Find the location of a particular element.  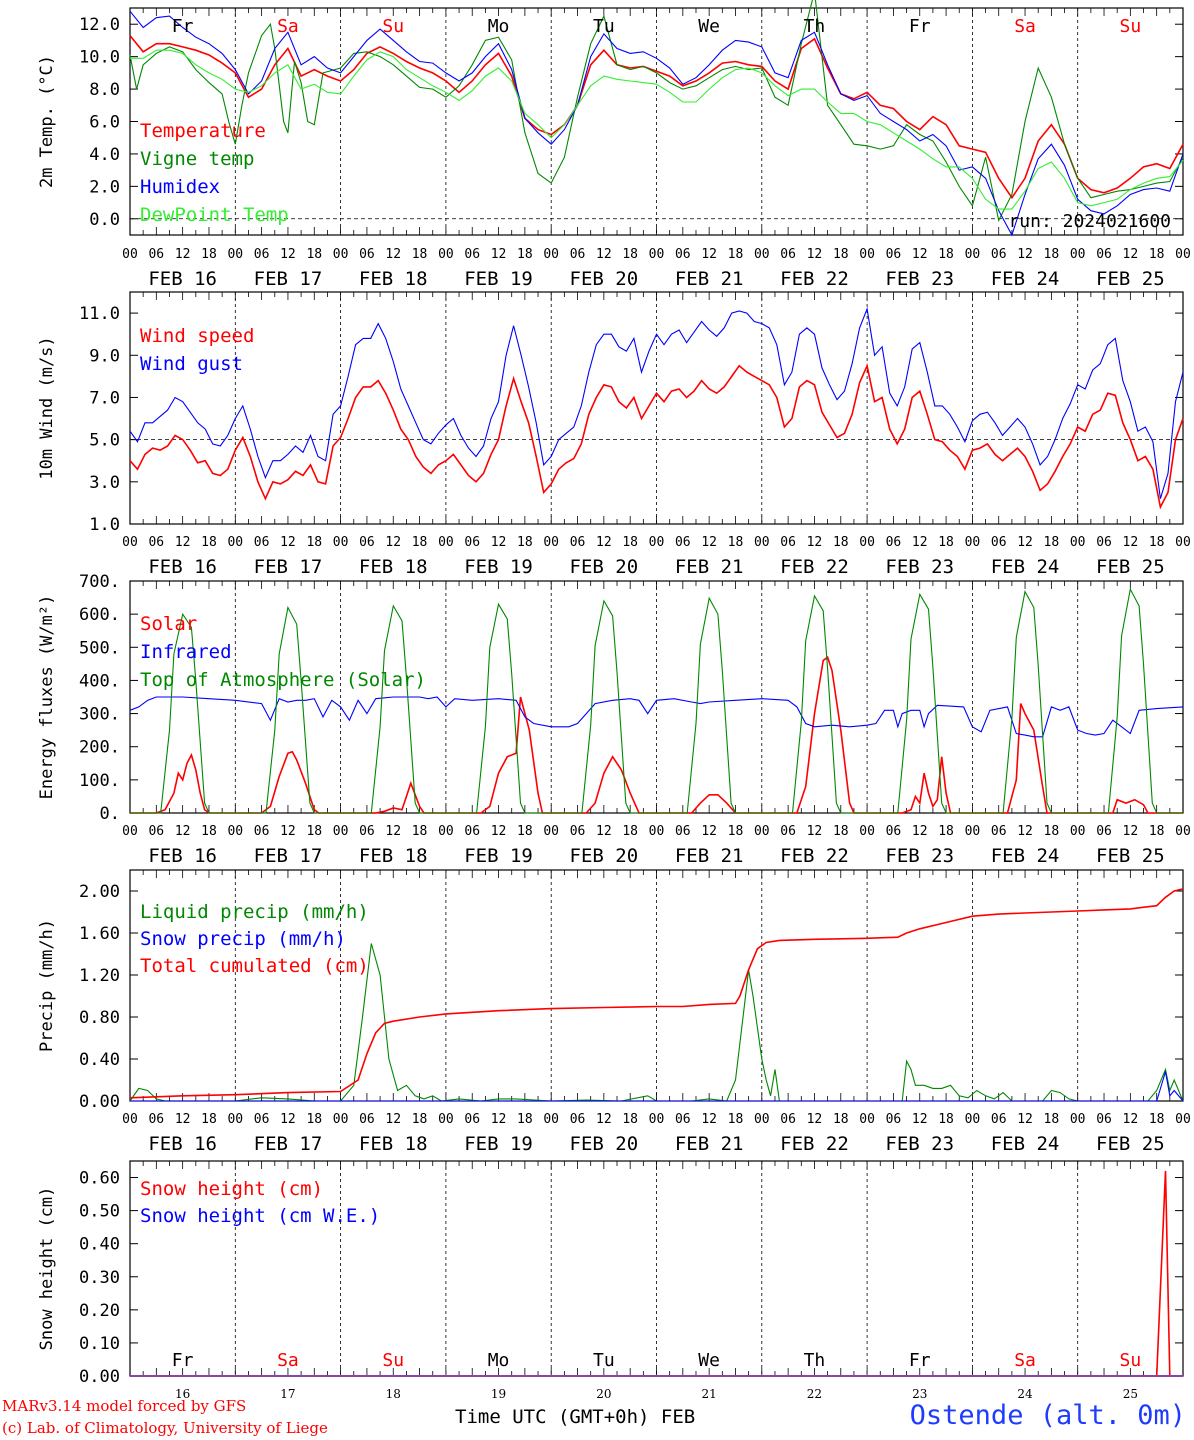

y-tick-label: 1.20 is located at coordinates (99, 976).